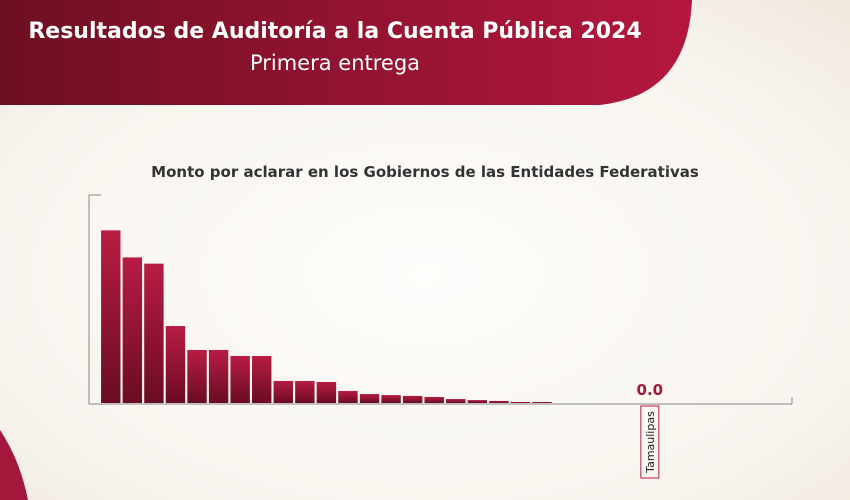  What do you see at coordinates (14, 465) in the screenshot?
I see `corner-accent` at bounding box center [14, 465].